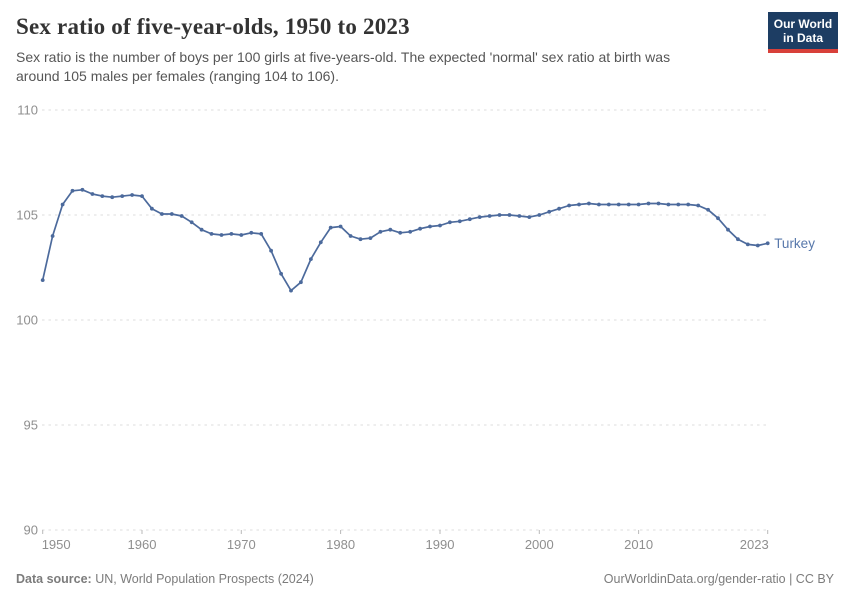  What do you see at coordinates (31, 530) in the screenshot?
I see `y-axis-tick-label: 90` at bounding box center [31, 530].